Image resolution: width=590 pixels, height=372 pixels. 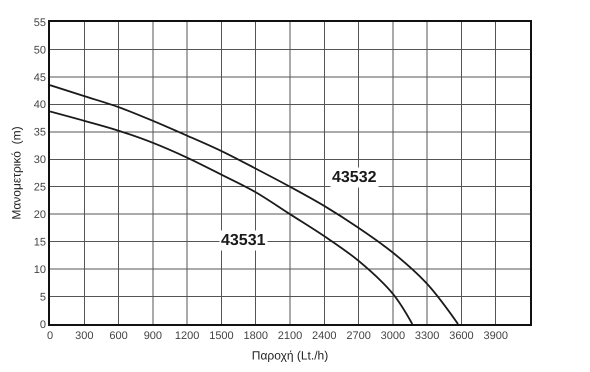 What do you see at coordinates (243, 240) in the screenshot?
I see `series-label: 43531` at bounding box center [243, 240].